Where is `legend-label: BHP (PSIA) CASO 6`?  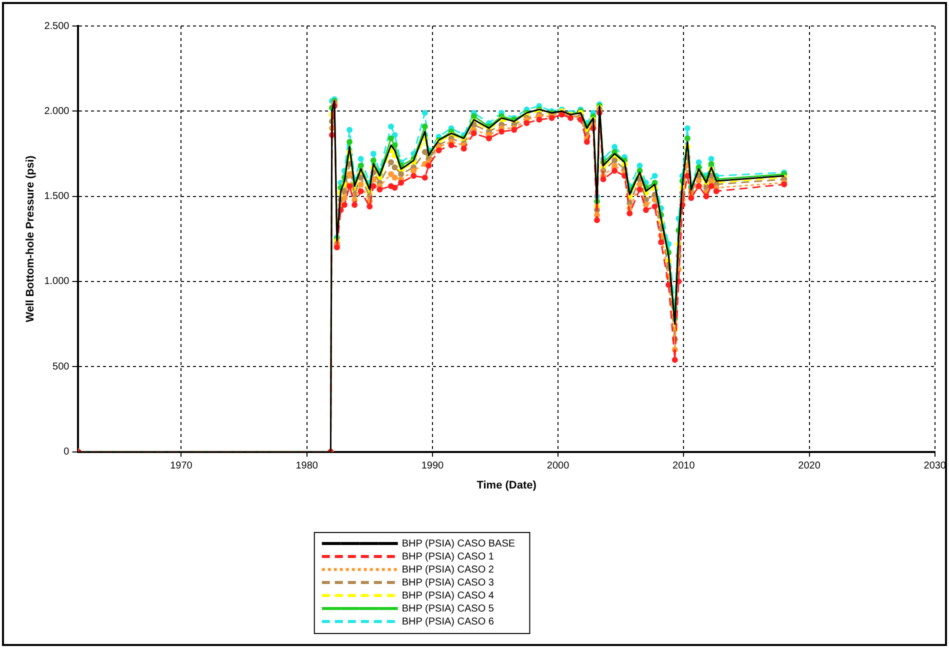
legend-label: BHP (PSIA) CASO 6 is located at coordinates (448, 622).